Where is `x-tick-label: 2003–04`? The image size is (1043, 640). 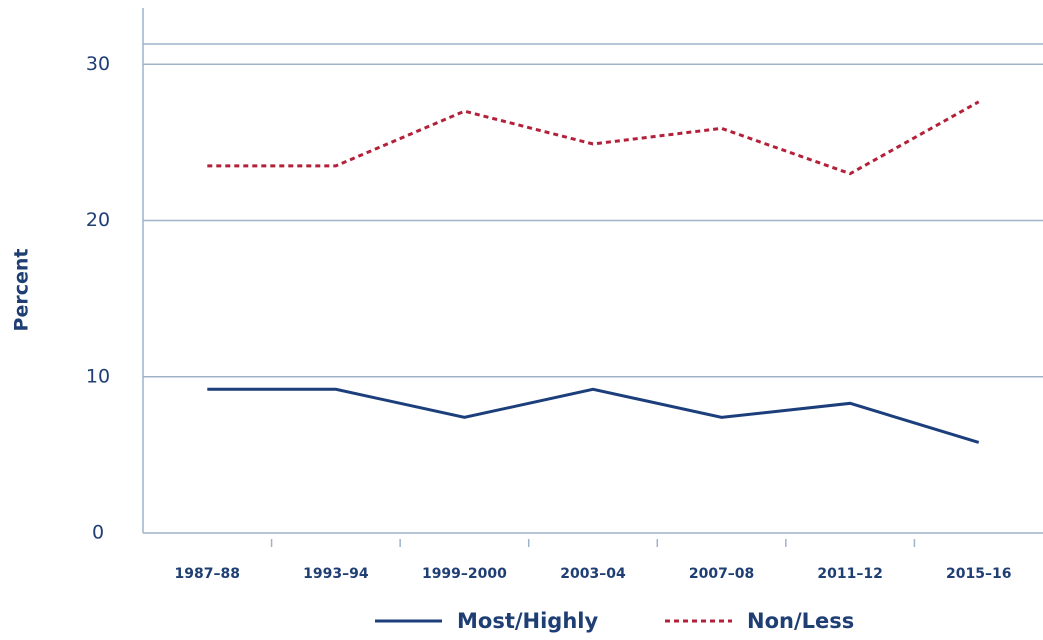
x-tick-label: 2003–04 is located at coordinates (593, 574).